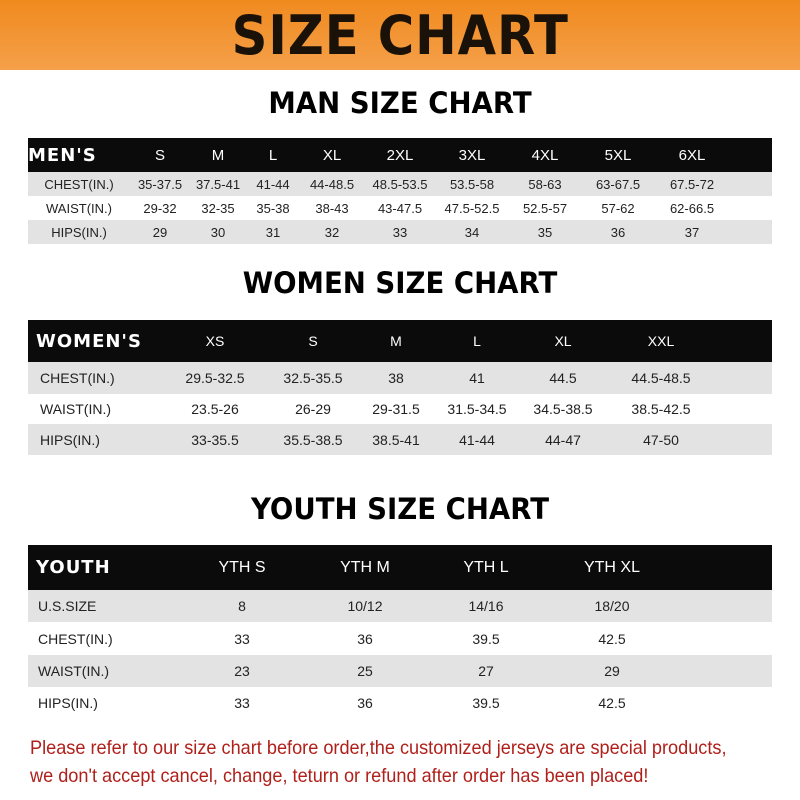 The image size is (800, 800). I want to click on table-row: HIPS(IN.) 29 30 31 32 33 34 35 36 37, so click(400, 232).